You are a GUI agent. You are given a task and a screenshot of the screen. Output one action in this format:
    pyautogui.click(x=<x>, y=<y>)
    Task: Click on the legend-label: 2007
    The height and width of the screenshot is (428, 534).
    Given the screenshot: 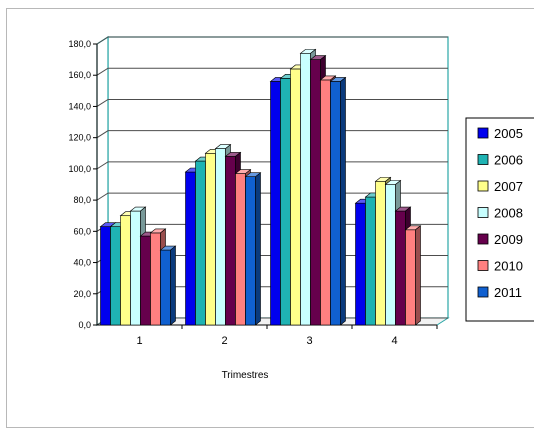 What is the action you would take?
    pyautogui.click(x=508, y=186)
    